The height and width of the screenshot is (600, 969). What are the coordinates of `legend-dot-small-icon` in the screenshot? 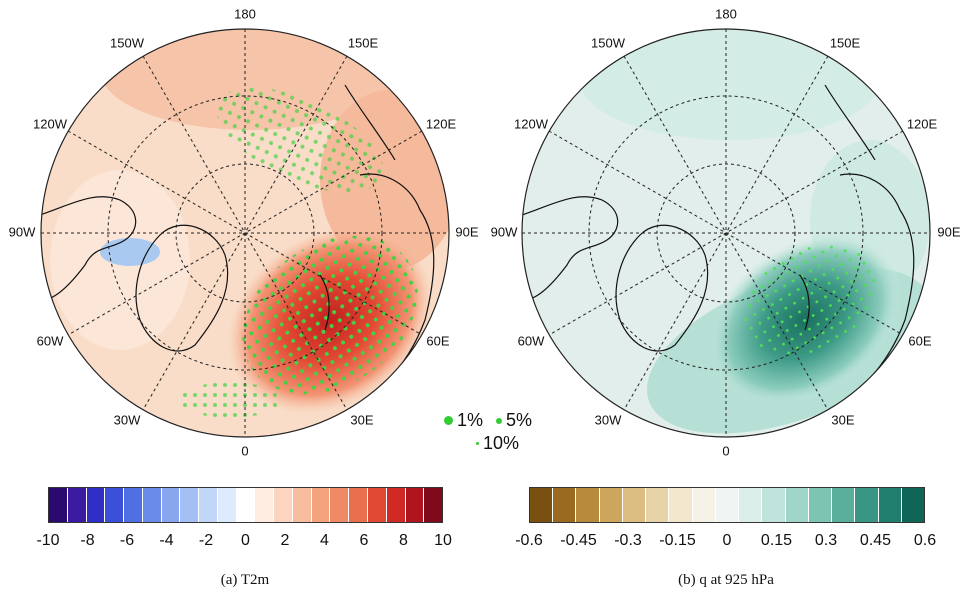 It's located at (477, 443).